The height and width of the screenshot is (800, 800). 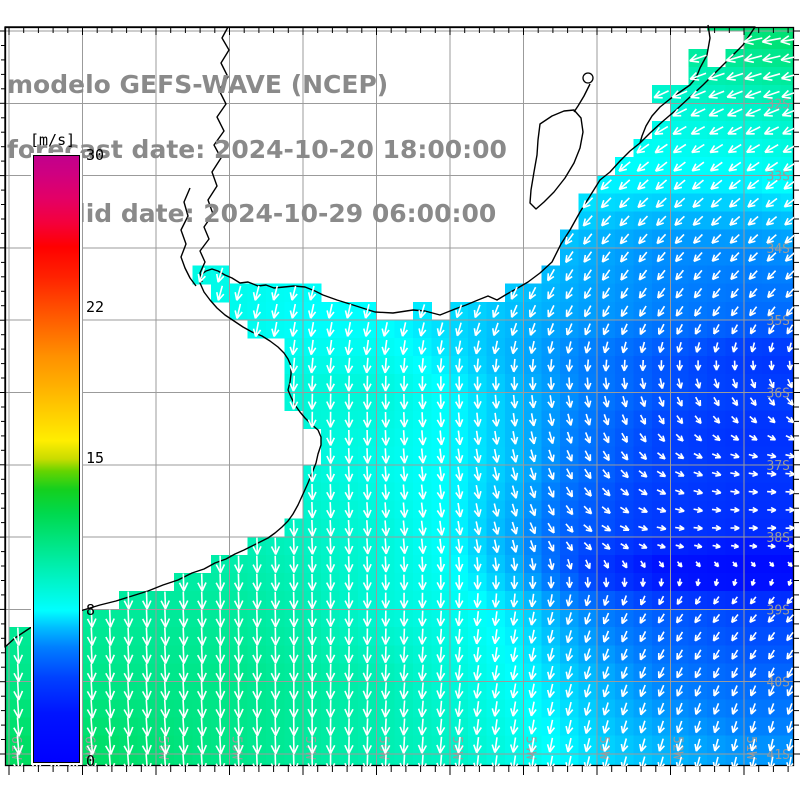 I want to click on colorbar-gradient, so click(x=56, y=459).